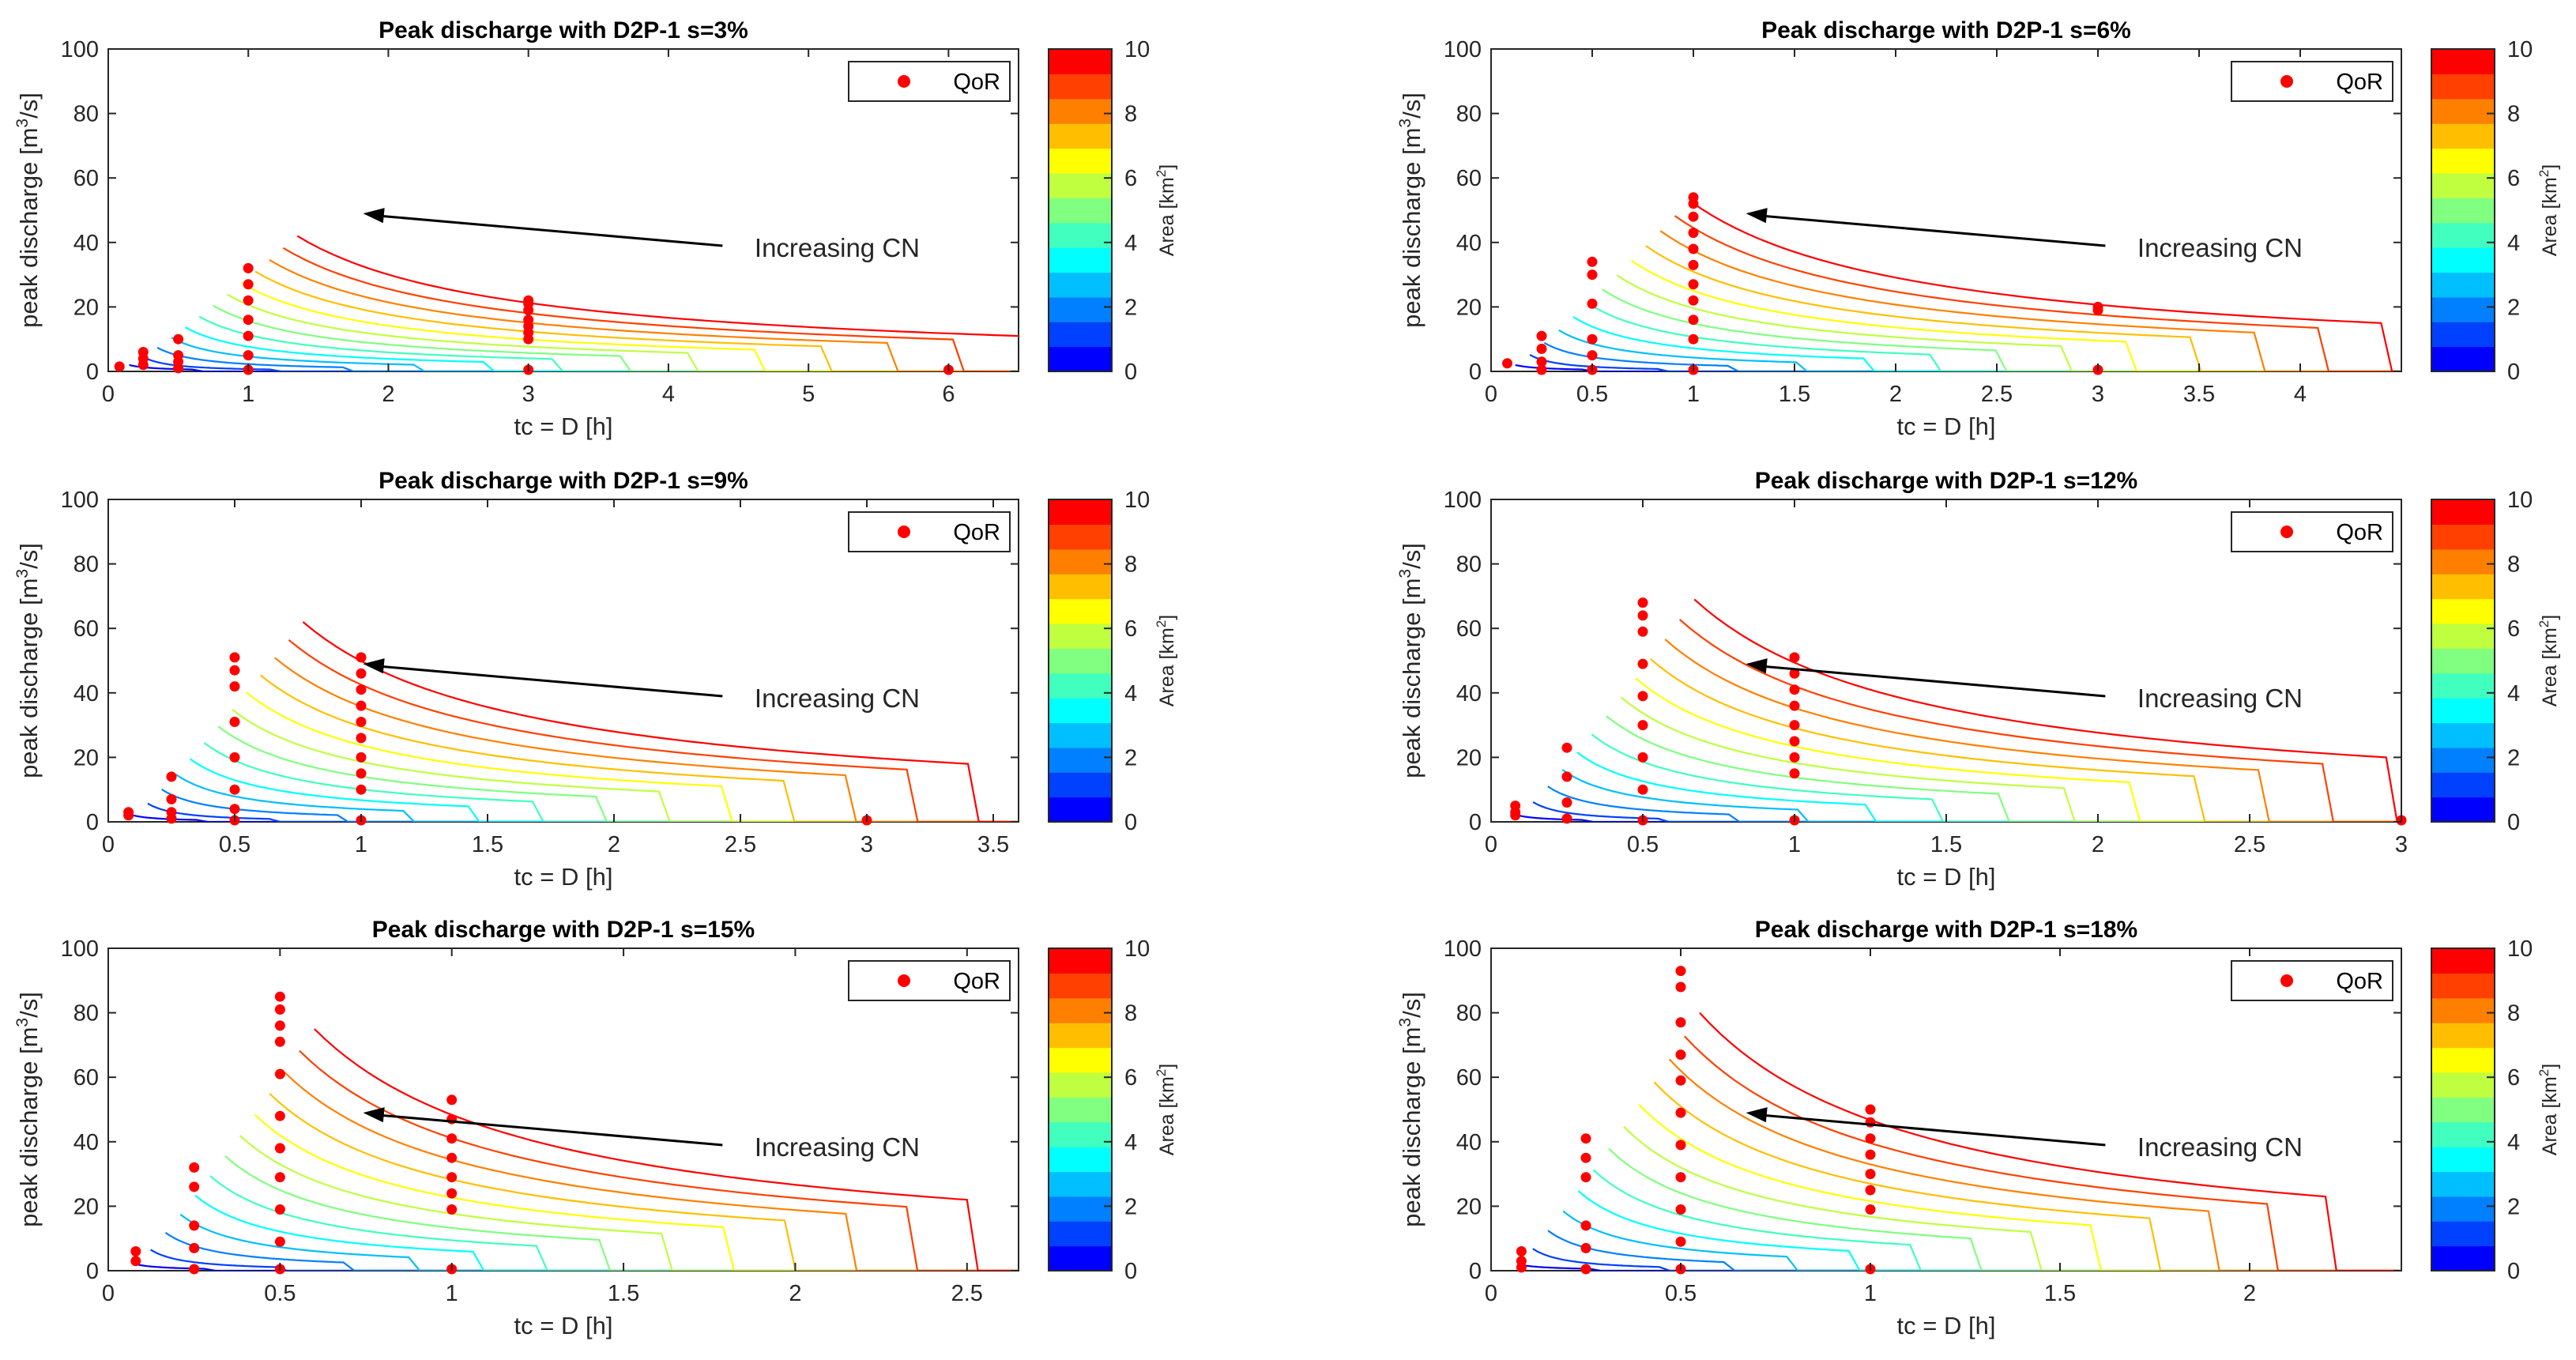  Describe the element at coordinates (1130, 629) in the screenshot. I see `colorbar-tick-label: 6` at that location.